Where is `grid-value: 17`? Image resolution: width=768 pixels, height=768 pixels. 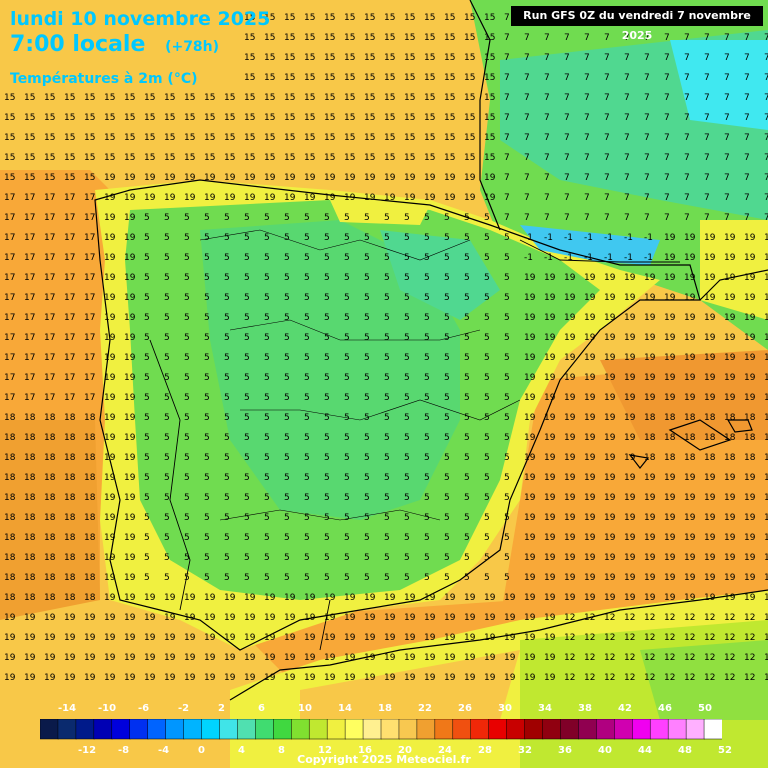
grid-value: 17 is located at coordinates (9, 238).